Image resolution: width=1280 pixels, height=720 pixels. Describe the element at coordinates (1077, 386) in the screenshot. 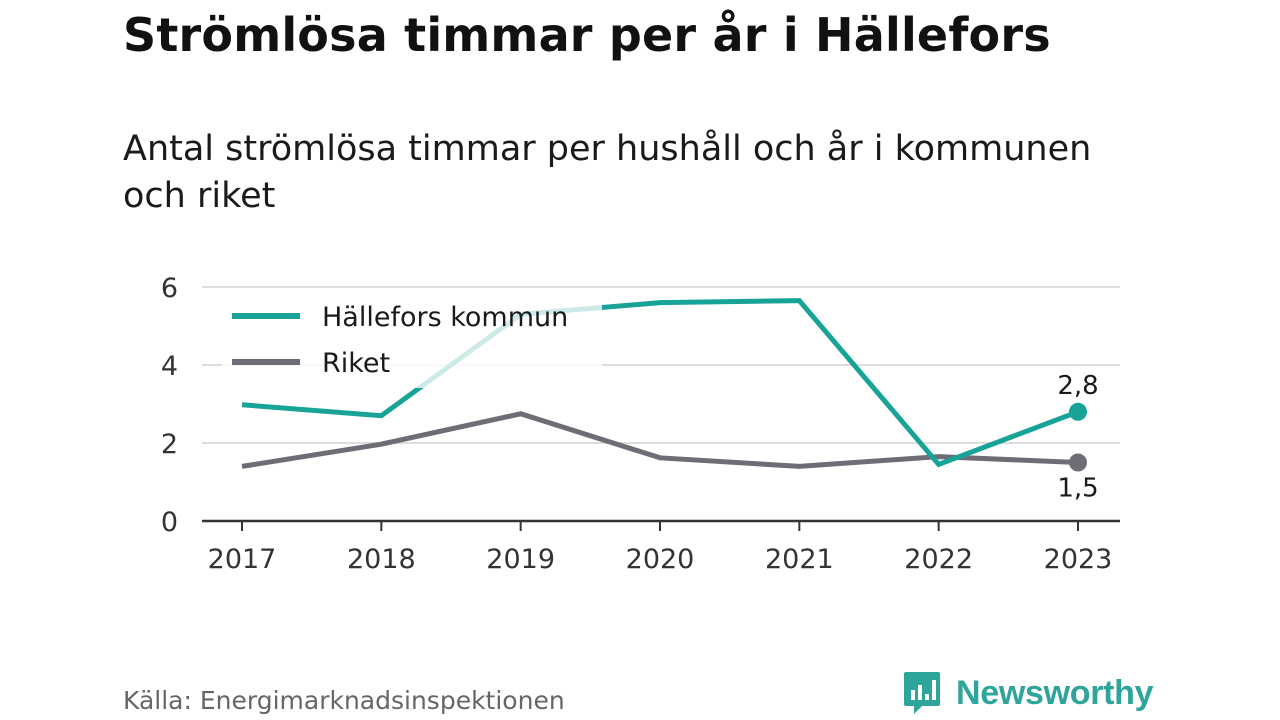

I see `end-value-label: 2,8` at that location.